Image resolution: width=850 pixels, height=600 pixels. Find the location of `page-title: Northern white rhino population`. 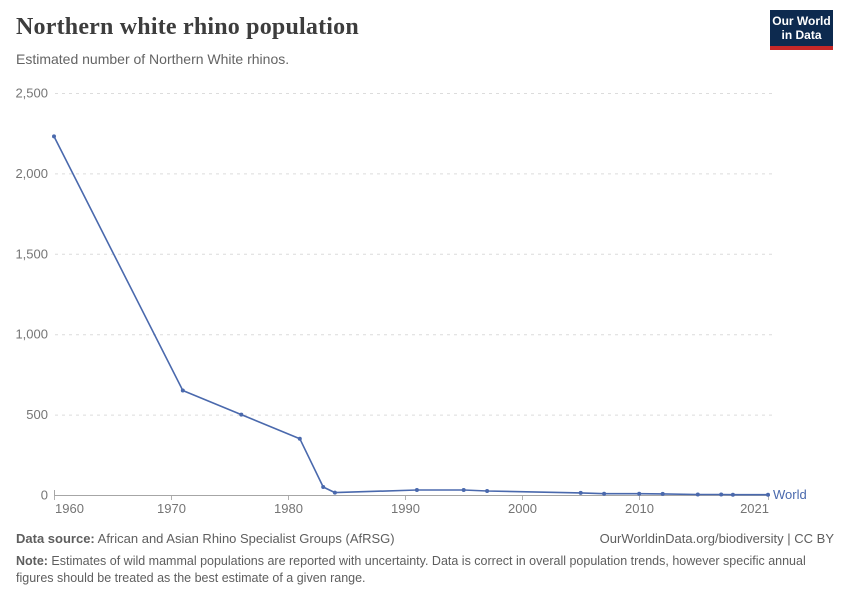

page-title: Northern white rhino population is located at coordinates (187, 27).